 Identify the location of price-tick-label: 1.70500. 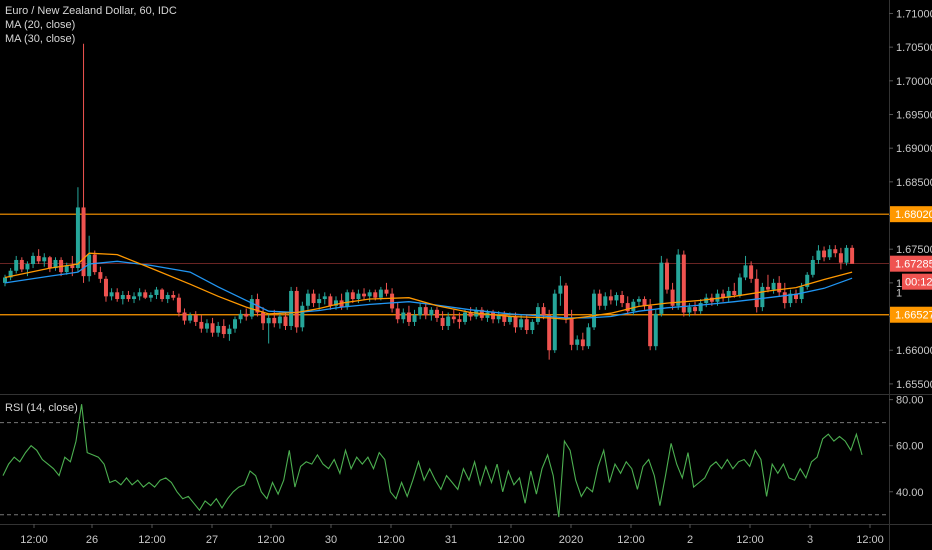
(914, 48).